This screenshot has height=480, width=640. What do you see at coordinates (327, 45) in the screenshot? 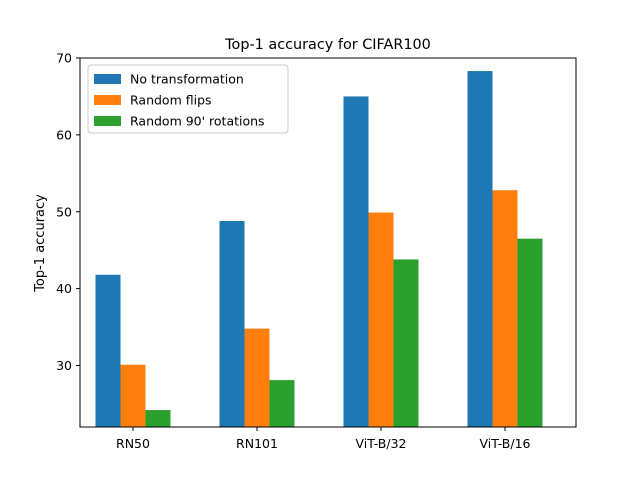
I see `chart-title: Top-1 accuracy for CIFAR100` at bounding box center [327, 45].